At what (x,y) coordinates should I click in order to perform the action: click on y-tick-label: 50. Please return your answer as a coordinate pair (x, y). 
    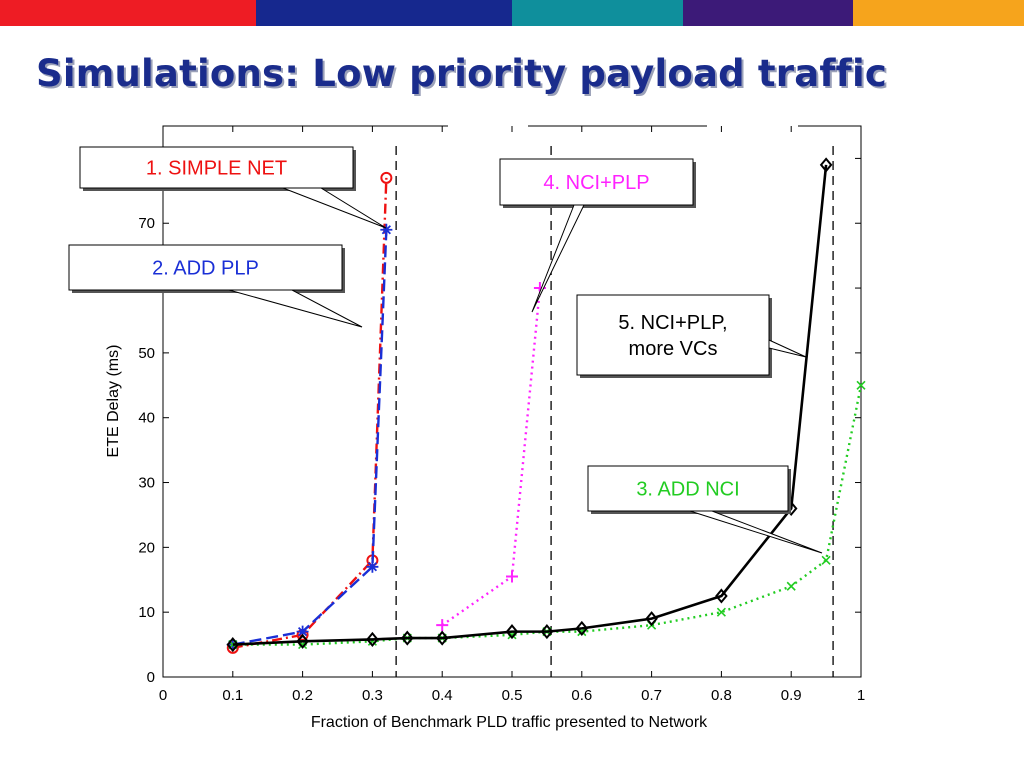
    Looking at the image, I should click on (146, 353).